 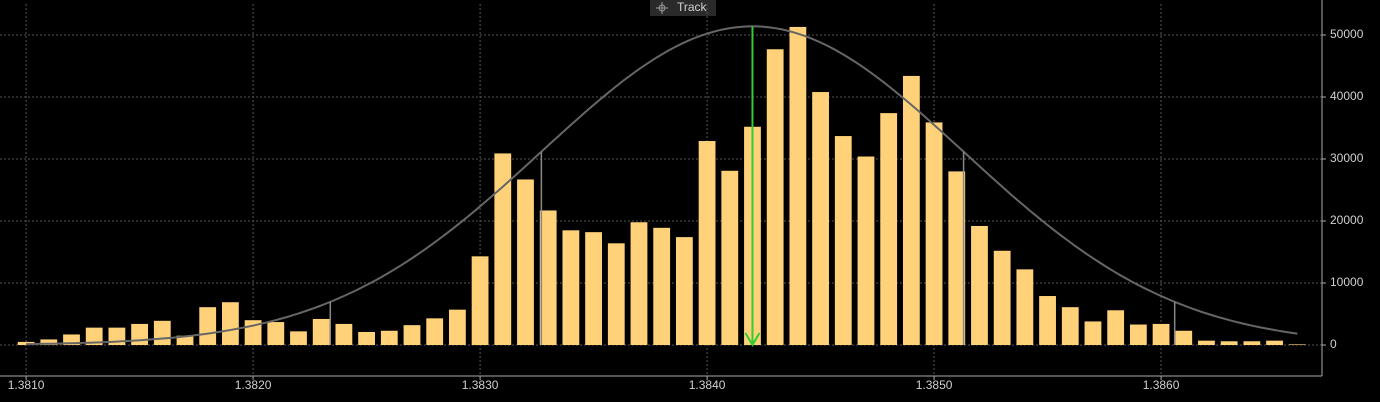 I want to click on y-tick-label: 20000, so click(x=1347, y=220).